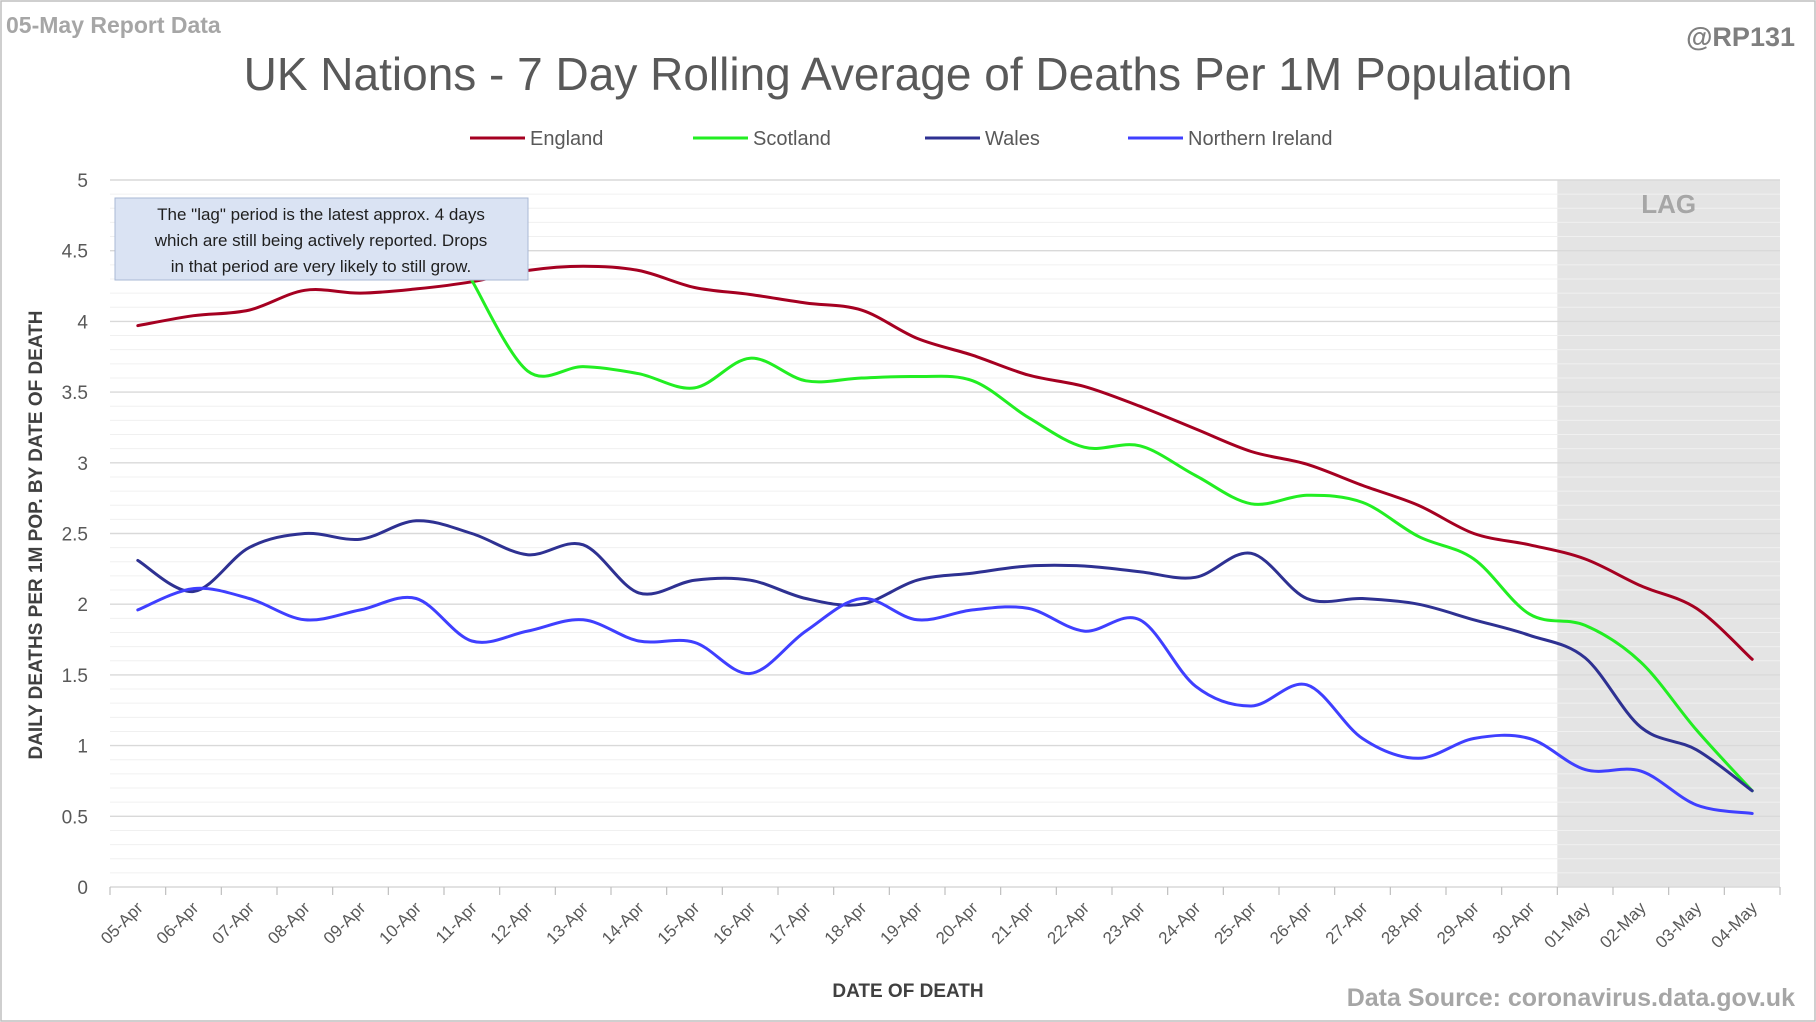  What do you see at coordinates (1260, 139) in the screenshot?
I see `legend-label-northern-ireland: Northern Ireland` at bounding box center [1260, 139].